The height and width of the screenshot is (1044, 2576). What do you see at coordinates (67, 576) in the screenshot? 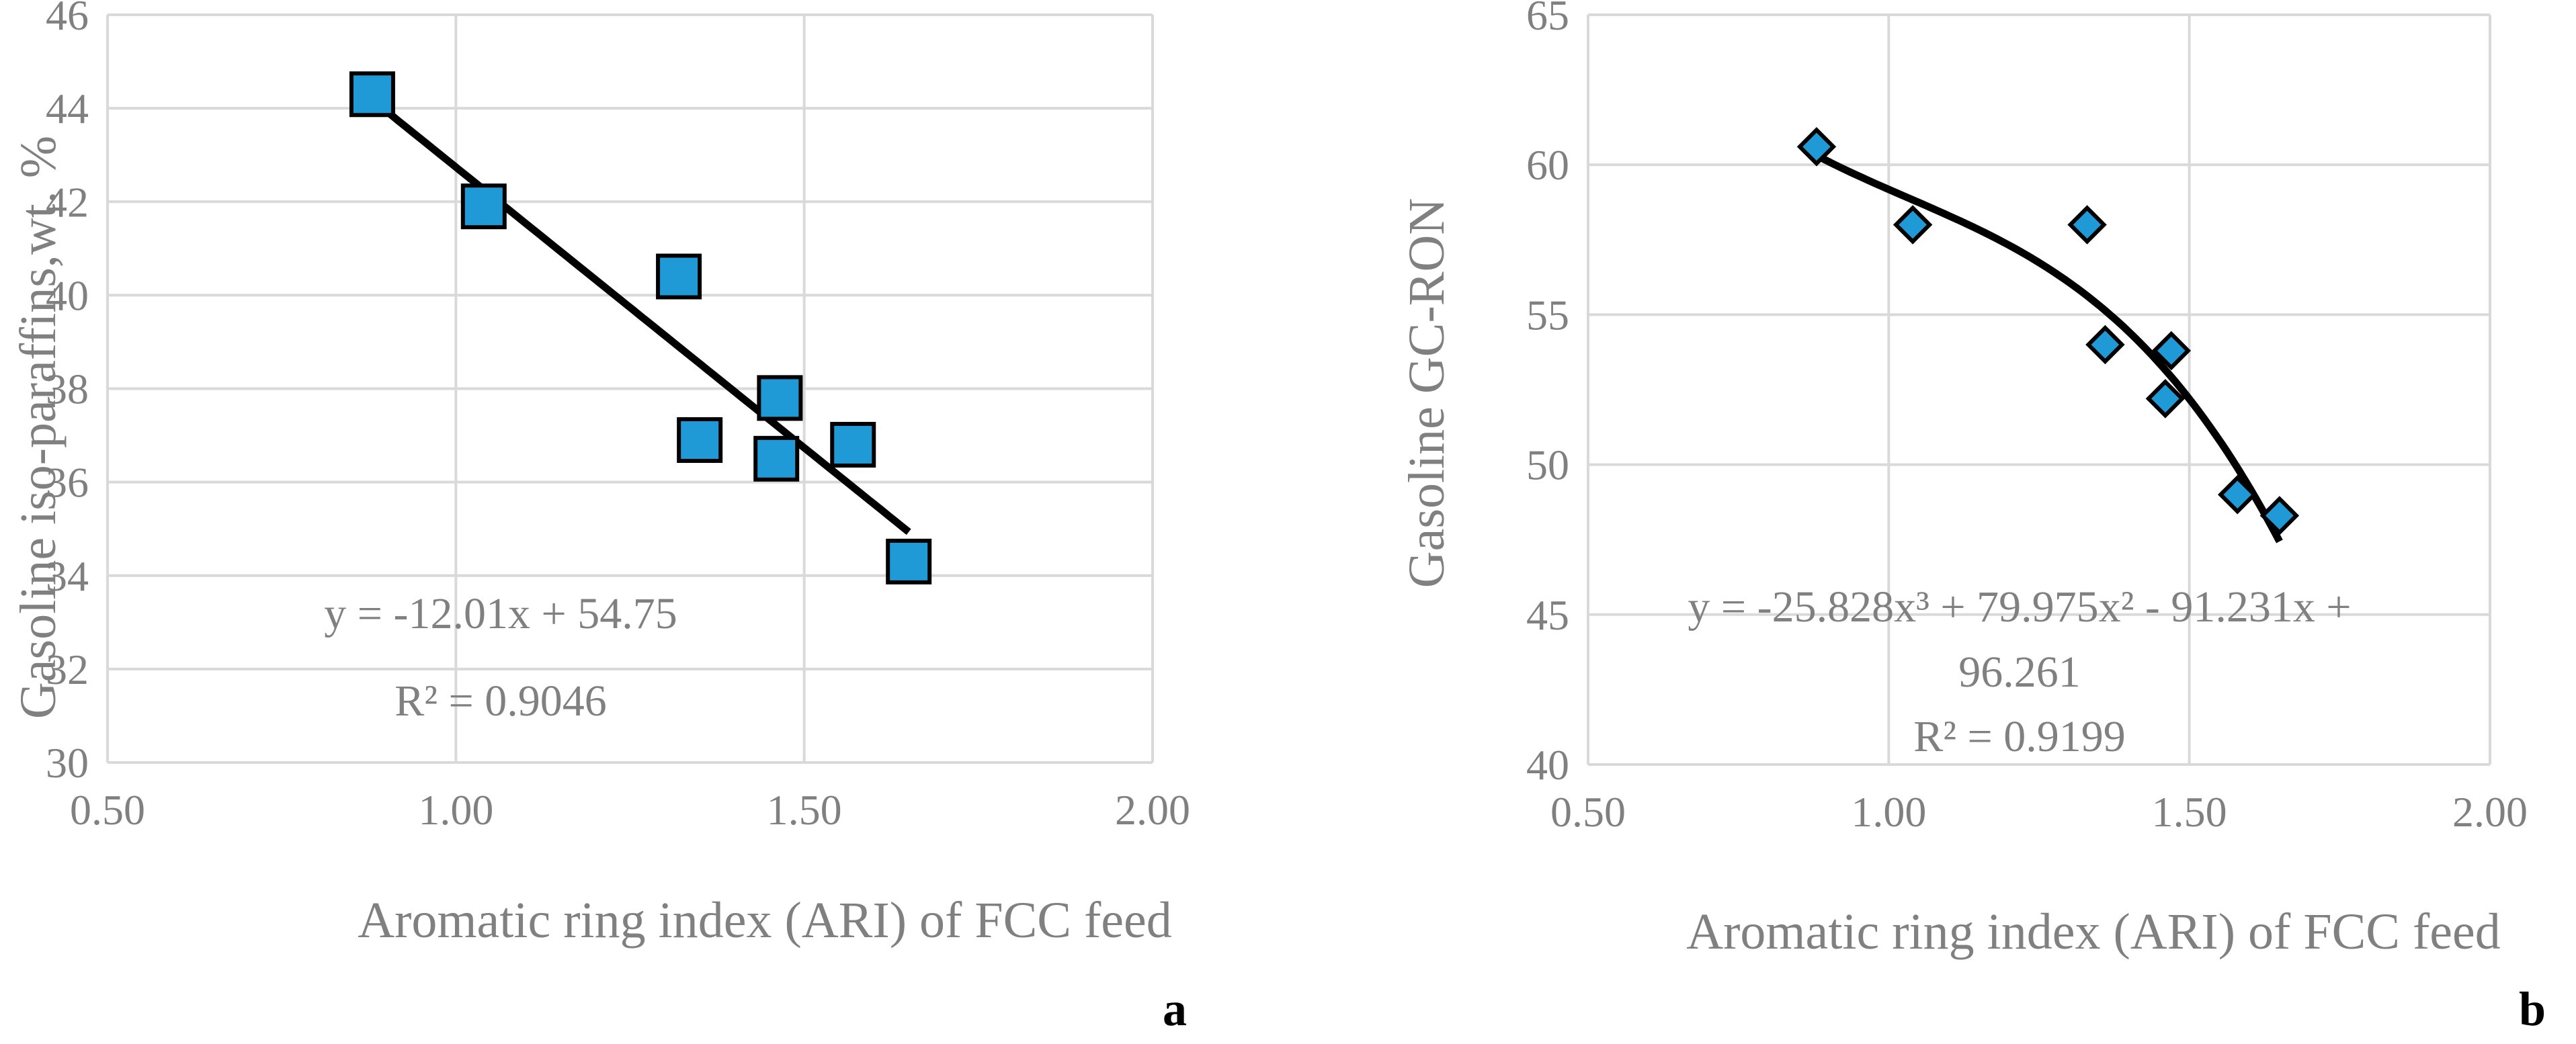
I see `chart-a-y-tick-label: 34` at bounding box center [67, 576].